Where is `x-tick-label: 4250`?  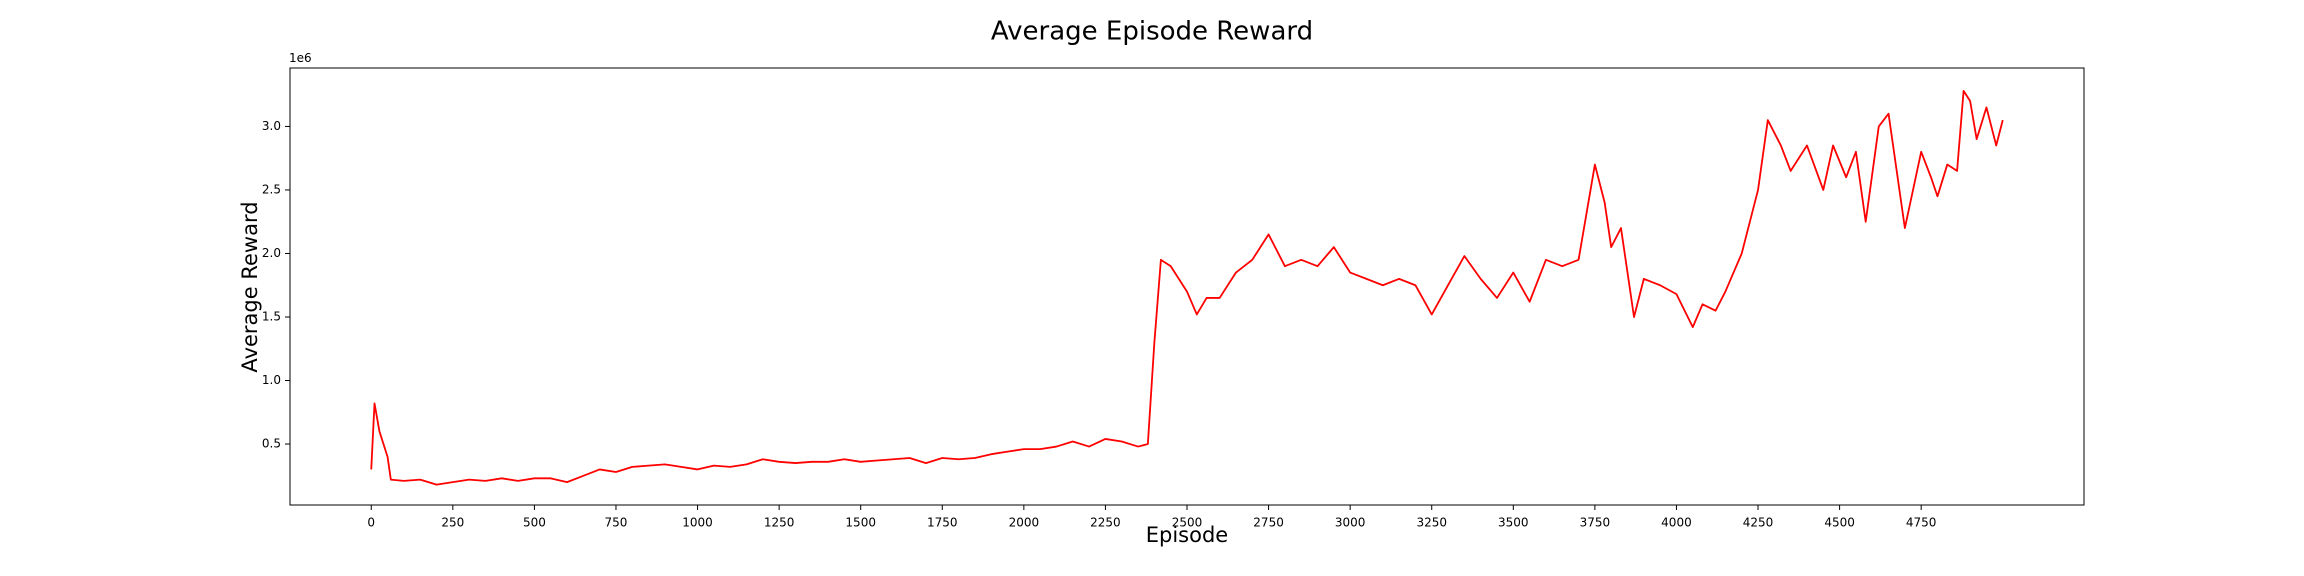
x-tick-label: 4250 is located at coordinates (1758, 523).